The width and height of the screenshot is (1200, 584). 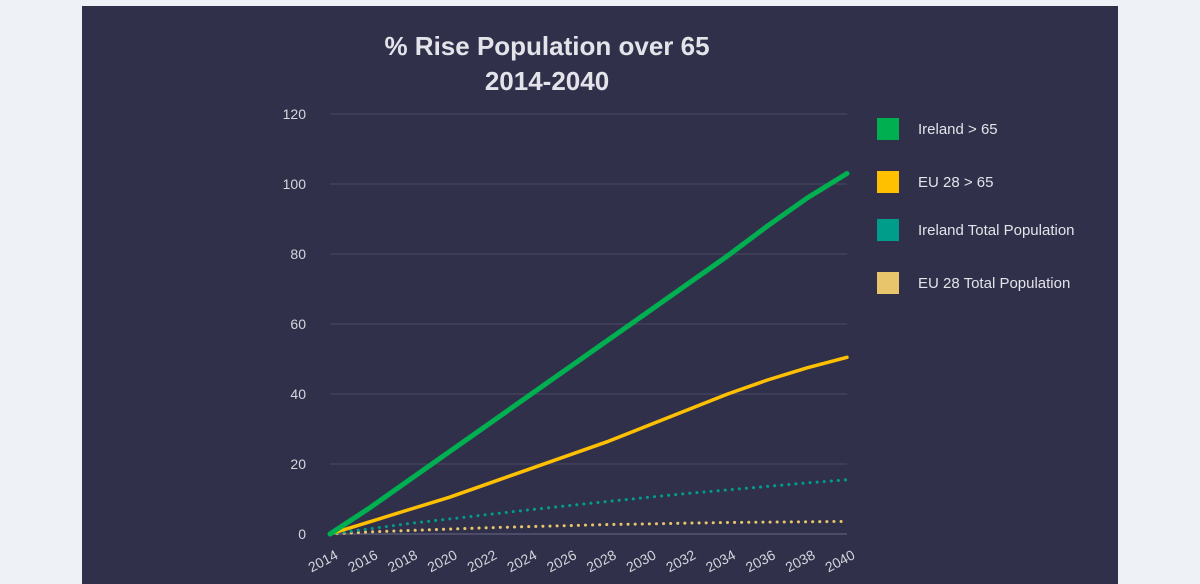 I want to click on y-tick-label: 60, so click(x=298, y=324).